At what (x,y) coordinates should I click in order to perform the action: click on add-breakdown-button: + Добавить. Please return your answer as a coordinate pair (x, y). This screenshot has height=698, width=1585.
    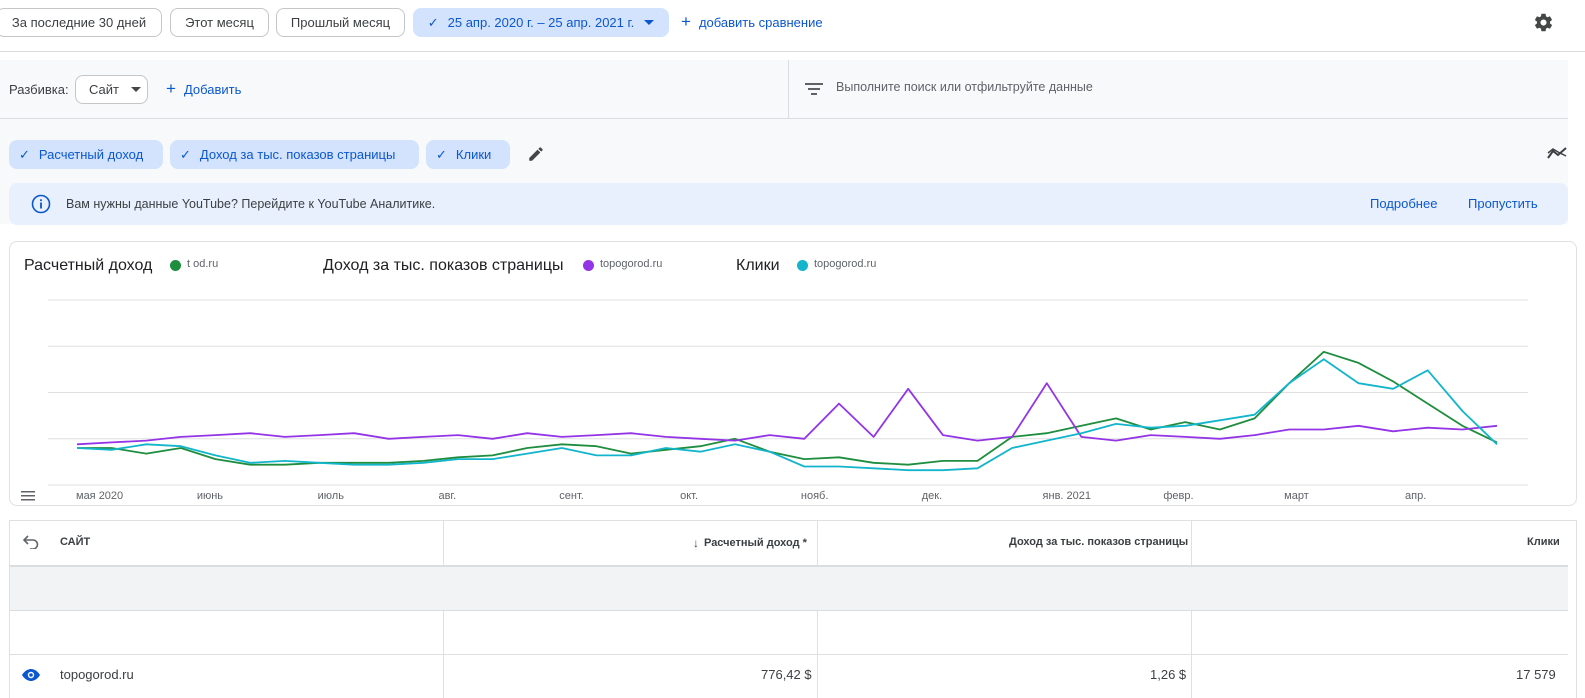
    Looking at the image, I should click on (204, 88).